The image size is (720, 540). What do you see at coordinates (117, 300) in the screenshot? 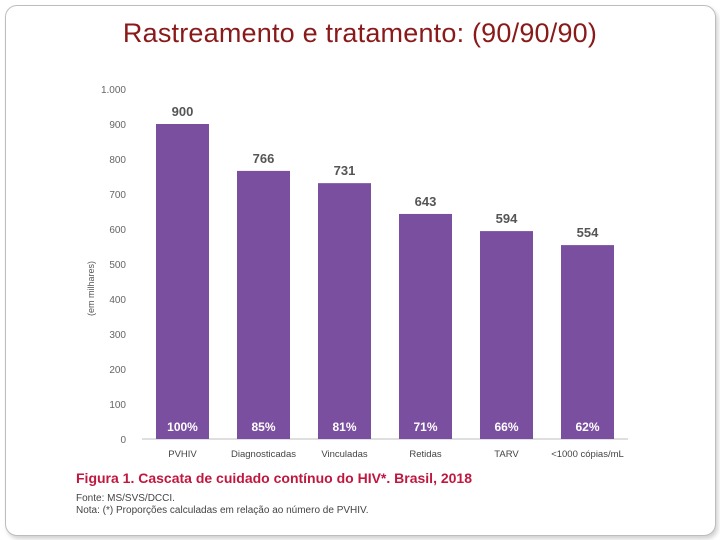
I see `y-tick-label: 400` at bounding box center [117, 300].